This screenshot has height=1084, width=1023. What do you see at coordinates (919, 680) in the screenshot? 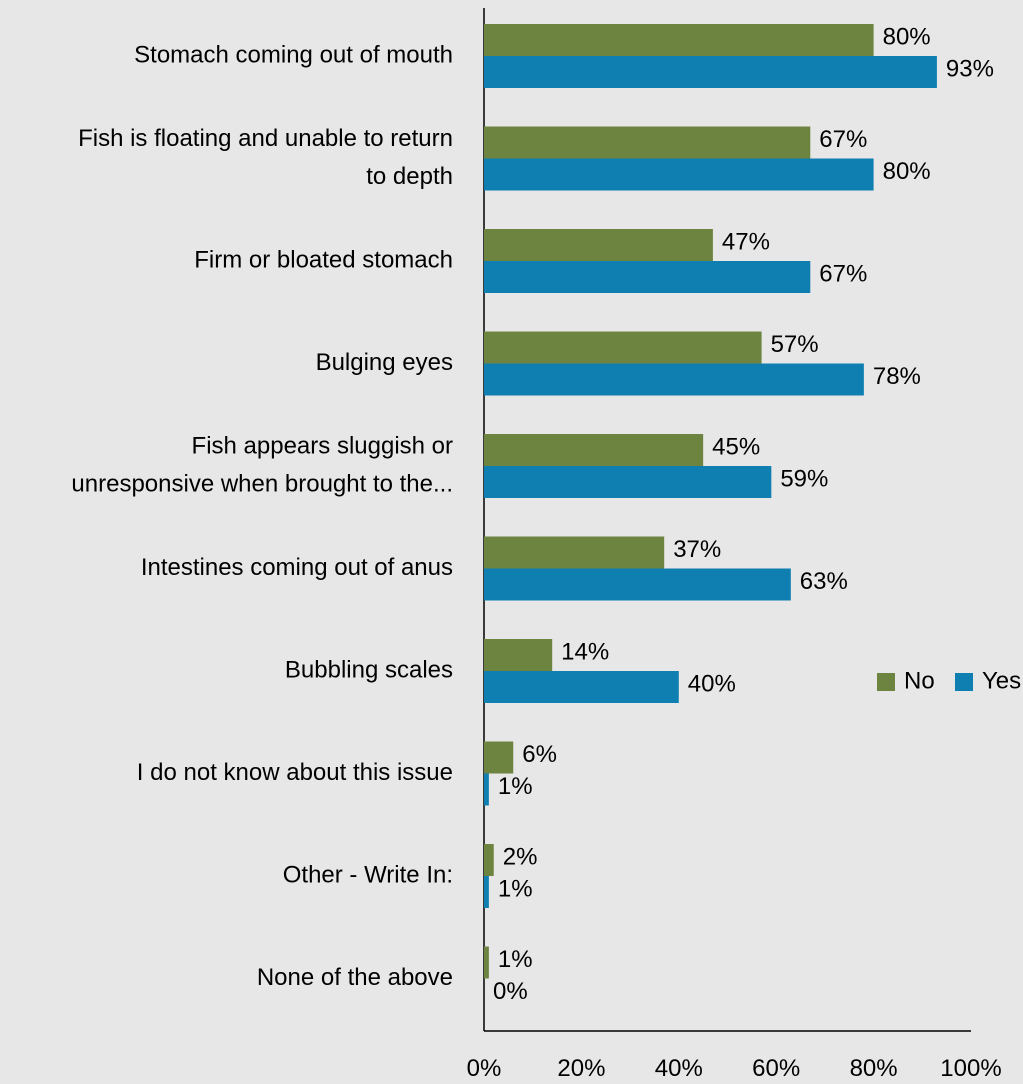
I see `legend-label-no: No` at bounding box center [919, 680].